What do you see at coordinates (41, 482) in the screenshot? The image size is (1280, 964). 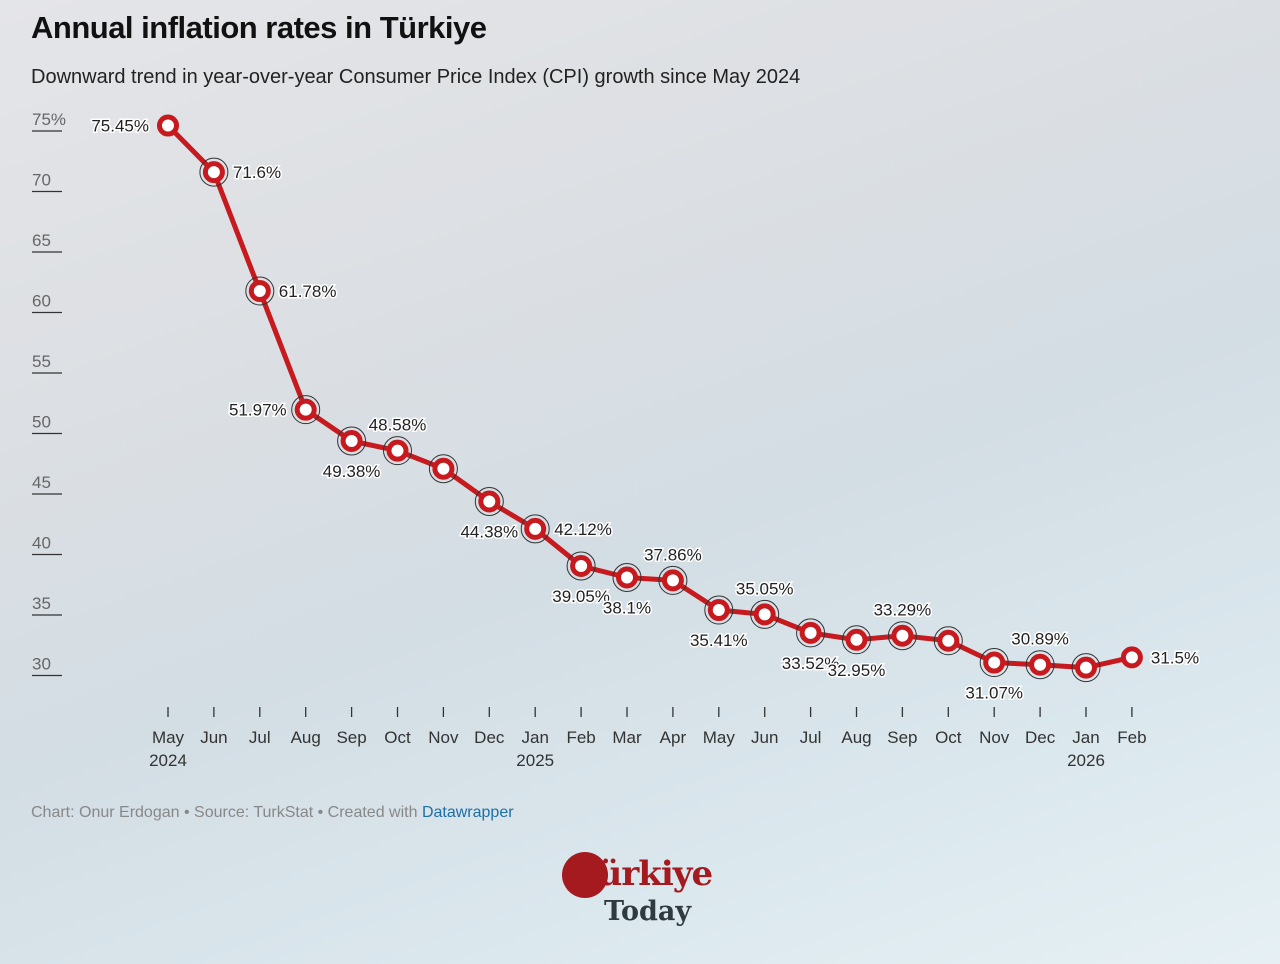 I see `y-tick-label: 45` at bounding box center [41, 482].